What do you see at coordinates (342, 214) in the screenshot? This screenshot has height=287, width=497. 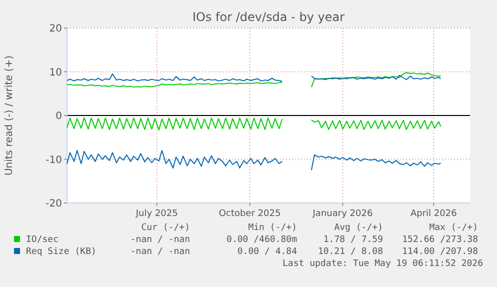 I see `x-tick-label: January 2026` at bounding box center [342, 214].